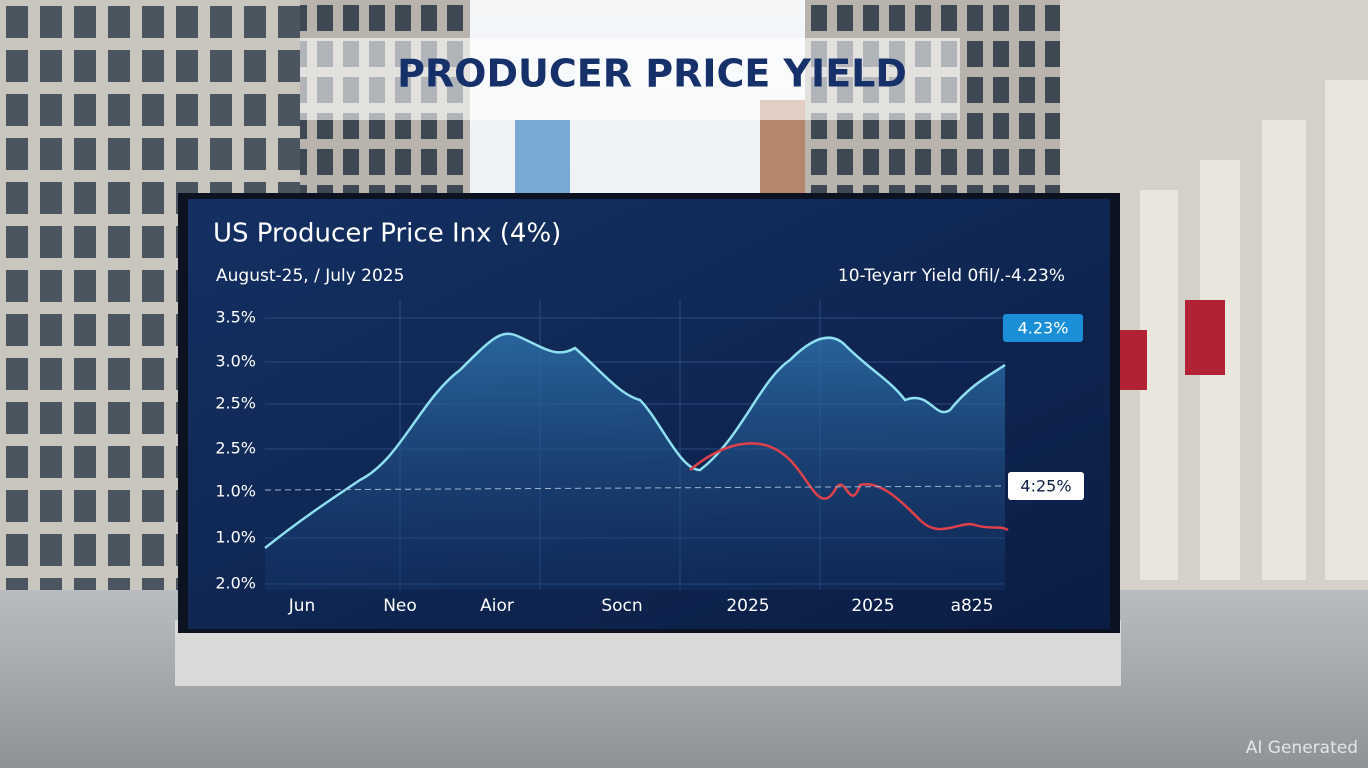  What do you see at coordinates (235, 317) in the screenshot?
I see `y-label: 3.5%` at bounding box center [235, 317].